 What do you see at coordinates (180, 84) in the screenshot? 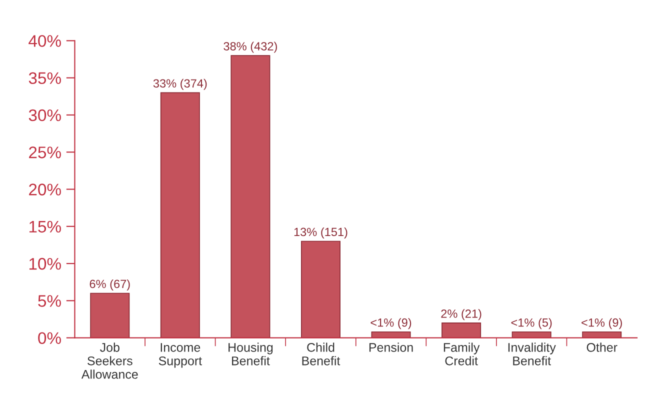
I see `data-label: 33% (374)` at bounding box center [180, 84].